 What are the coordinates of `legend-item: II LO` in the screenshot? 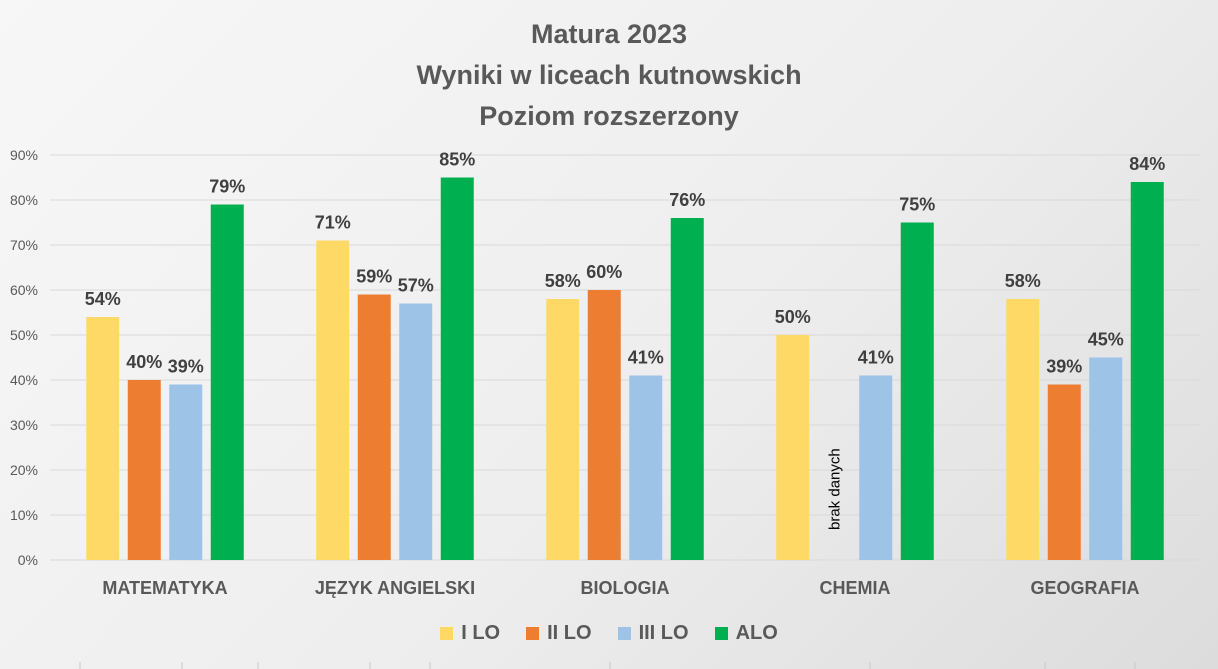 It's located at (559, 633).